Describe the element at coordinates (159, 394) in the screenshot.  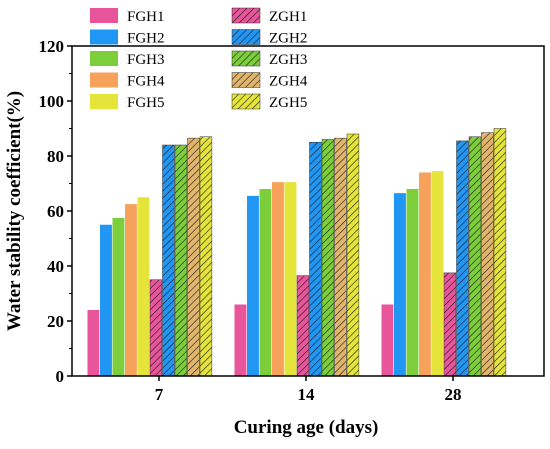
I see `x-tick-label: 7` at that location.